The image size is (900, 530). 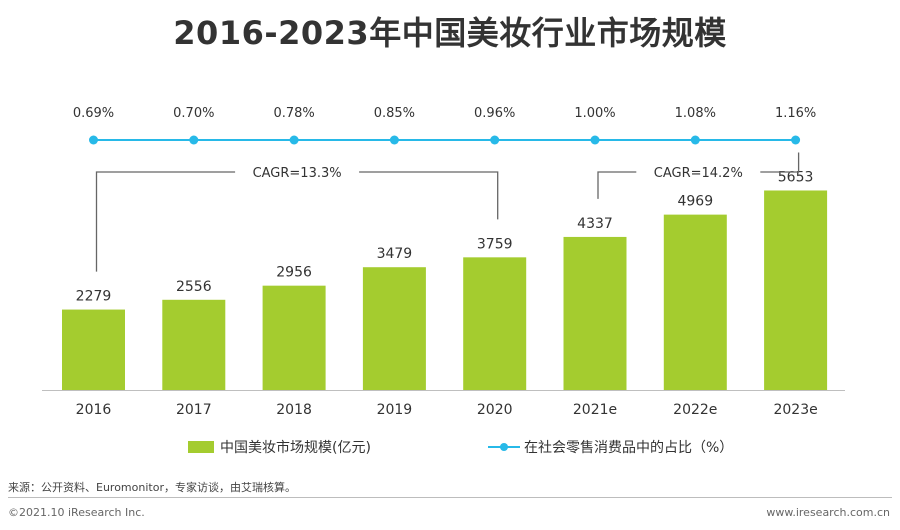 What do you see at coordinates (698, 173) in the screenshot?
I see `cagr-label-2: CAGR=14.2%` at bounding box center [698, 173].